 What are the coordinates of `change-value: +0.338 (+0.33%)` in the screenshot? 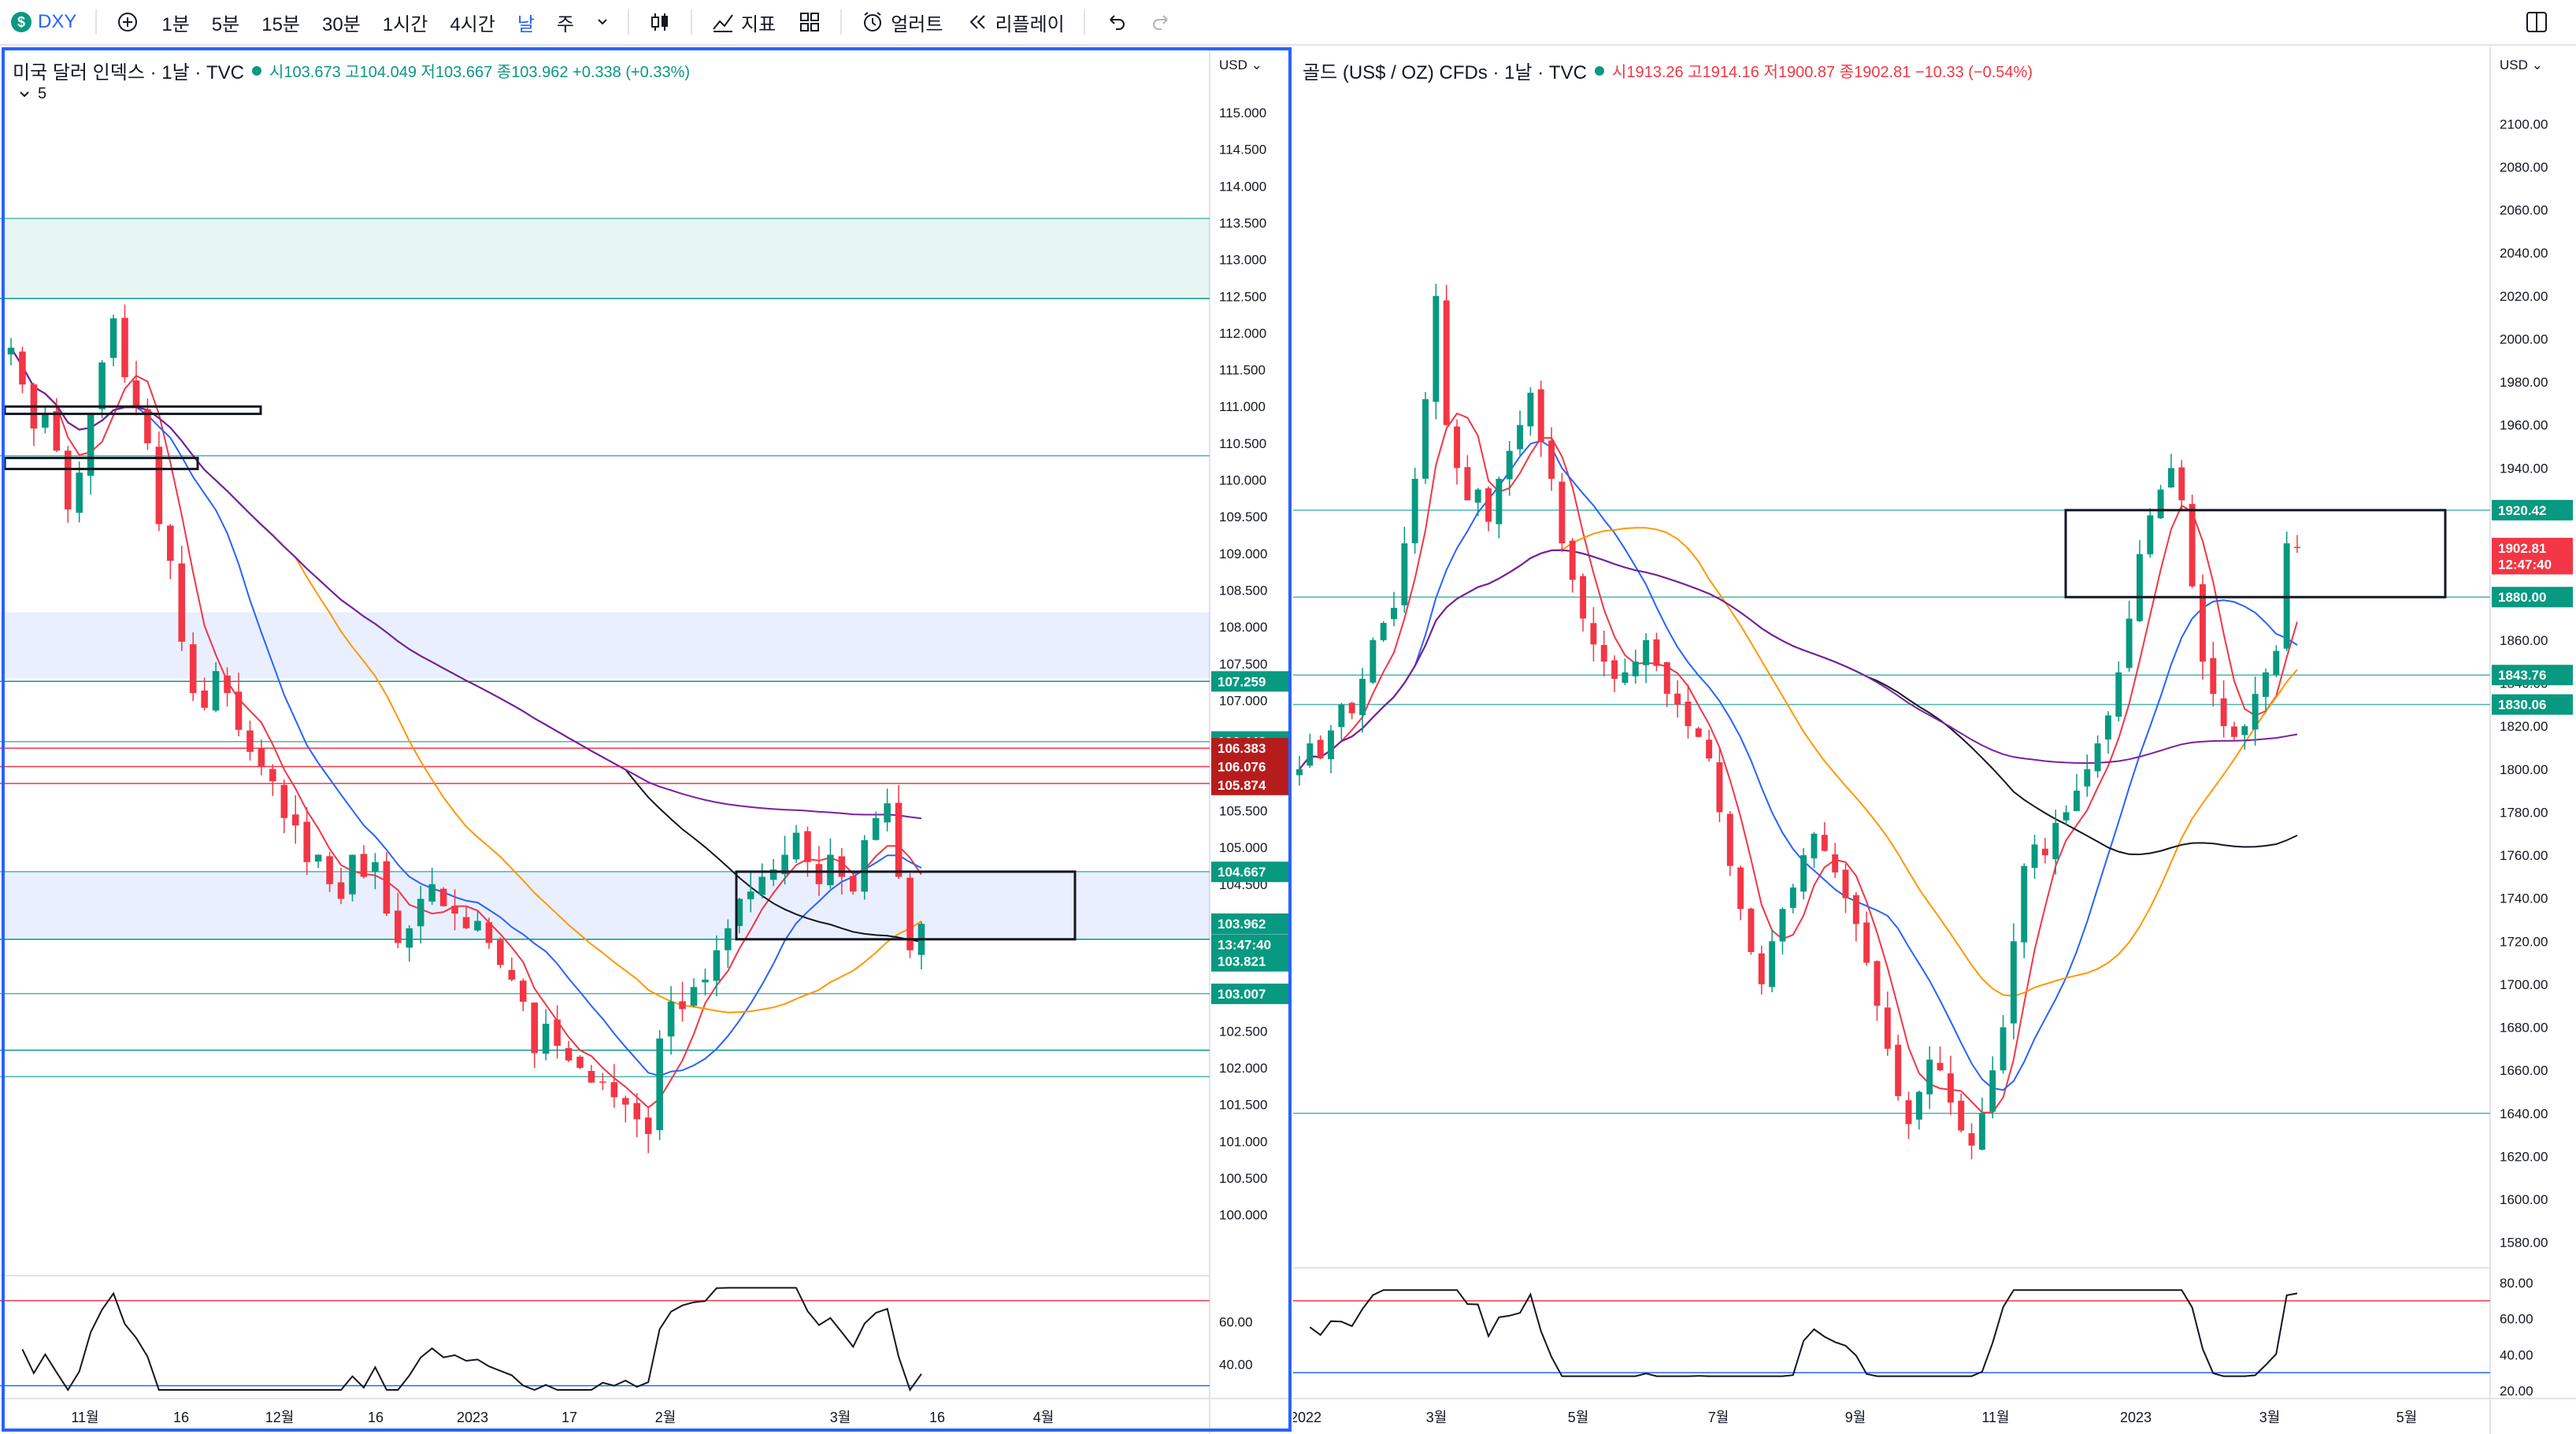 It's located at (632, 72).